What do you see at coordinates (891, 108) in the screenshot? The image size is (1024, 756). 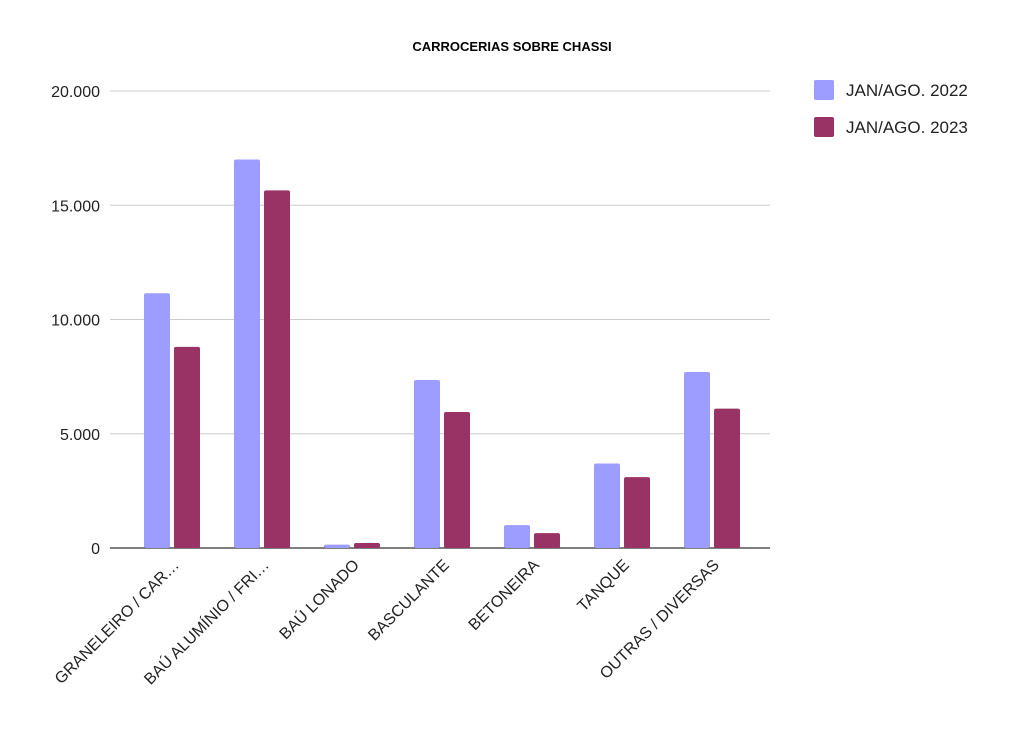 I see `legend: JAN/AGO. 2022 JAN/AGO. 2023` at bounding box center [891, 108].